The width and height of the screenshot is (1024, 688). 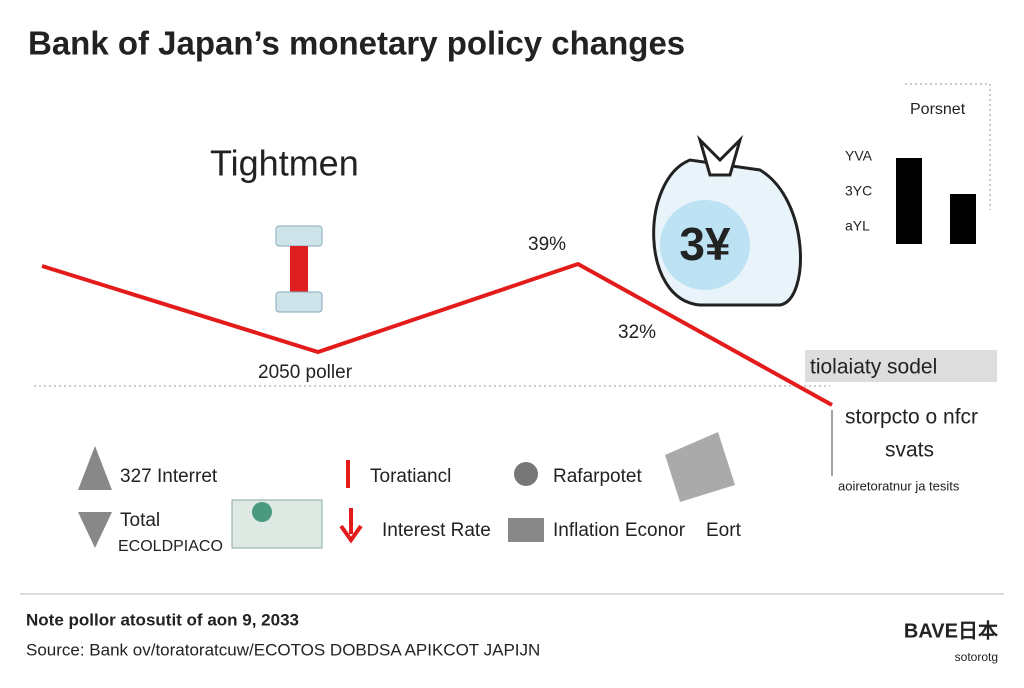 I want to click on pillar-top, so click(x=299, y=236).